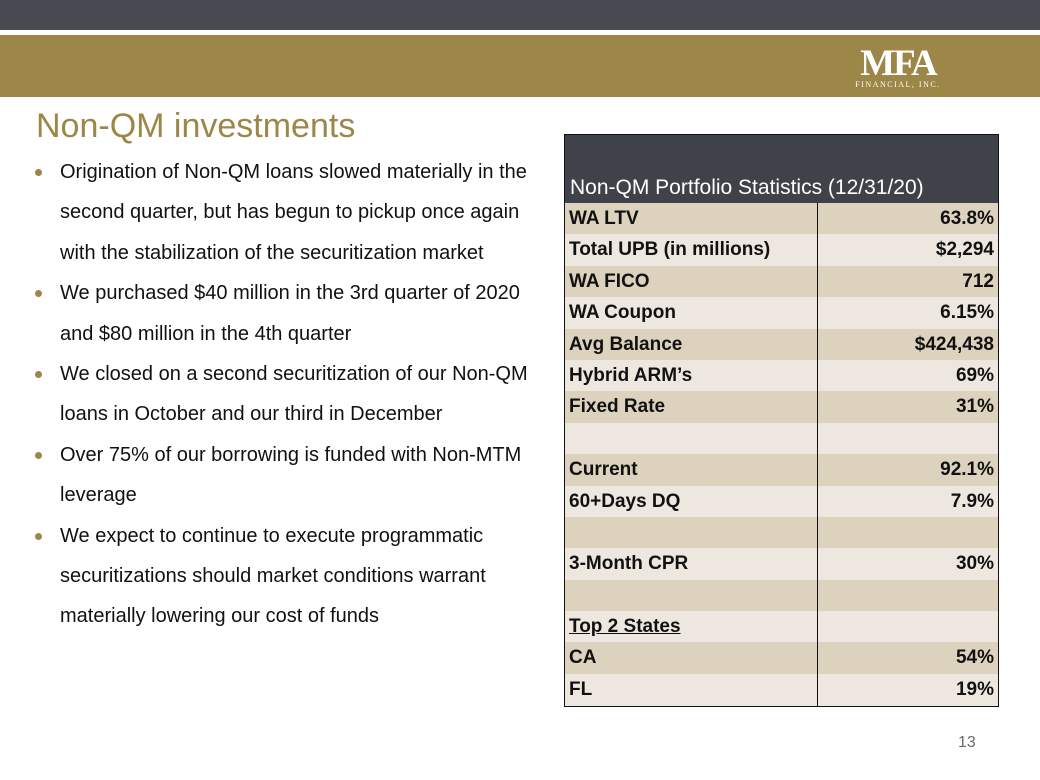 This screenshot has width=1040, height=780. I want to click on row-value: 31%, so click(974, 407).